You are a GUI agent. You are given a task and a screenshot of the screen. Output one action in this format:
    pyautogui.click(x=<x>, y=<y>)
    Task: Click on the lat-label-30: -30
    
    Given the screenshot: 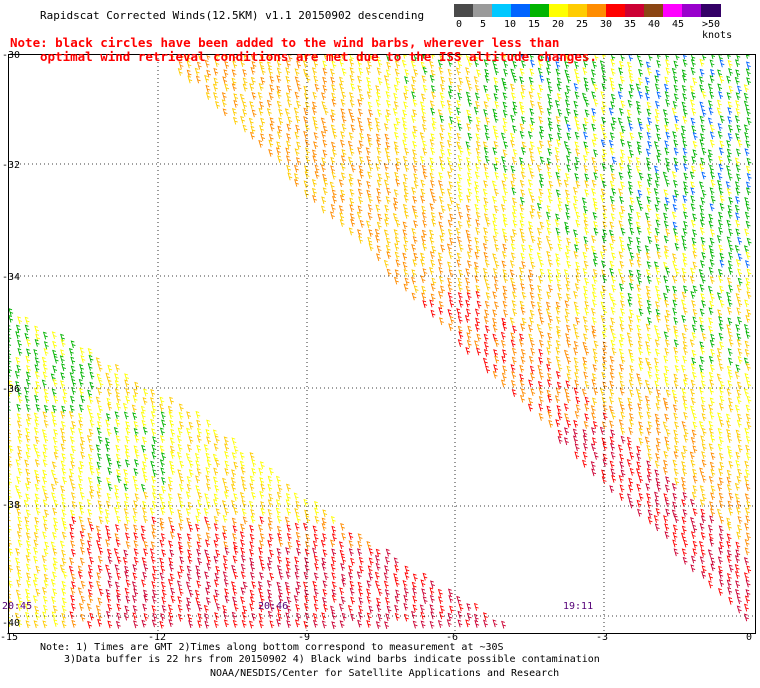 What is the action you would take?
    pyautogui.click(x=11, y=55)
    